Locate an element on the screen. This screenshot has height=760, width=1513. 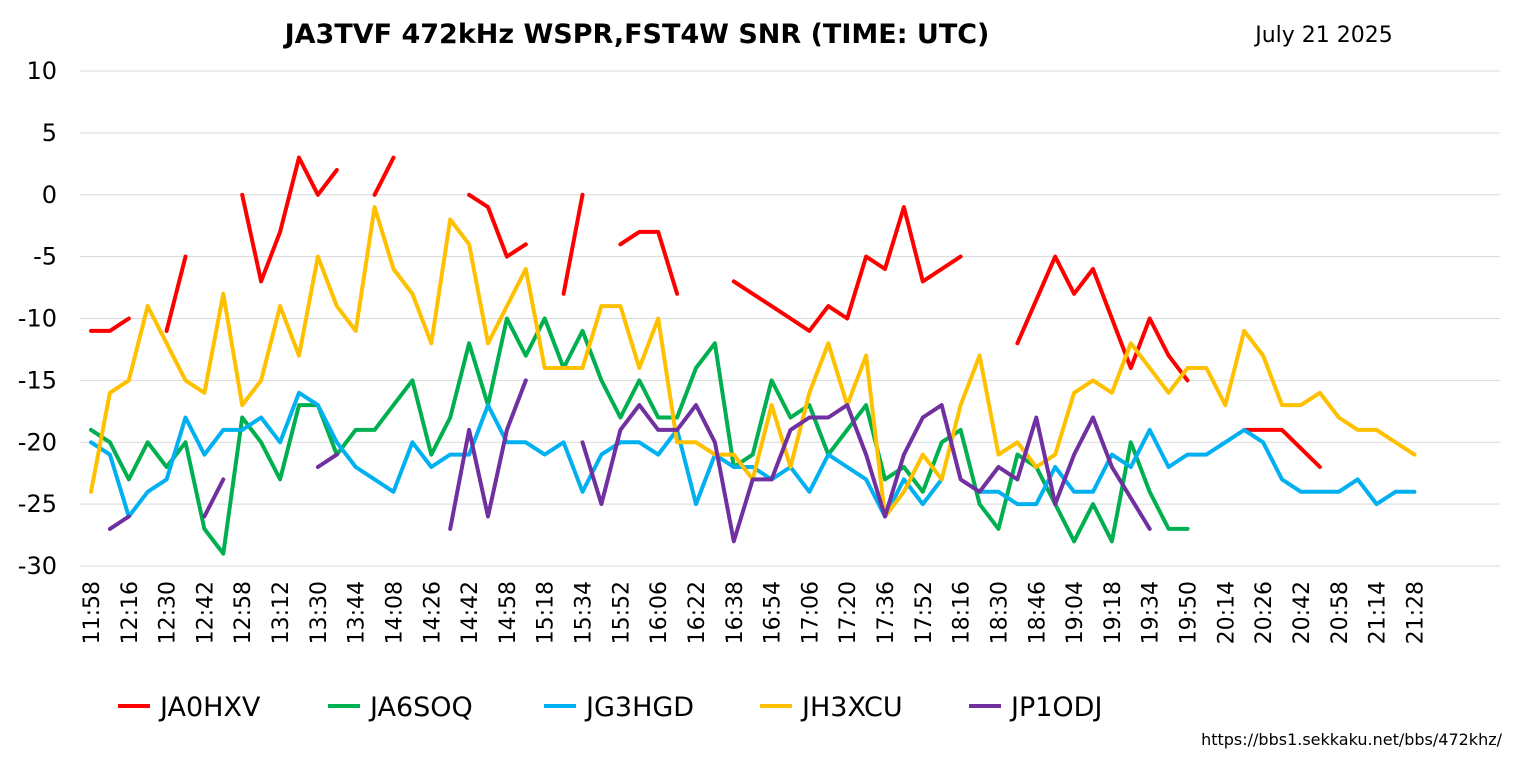
x-tick-label: 19:04 is located at coordinates (1075, 612).